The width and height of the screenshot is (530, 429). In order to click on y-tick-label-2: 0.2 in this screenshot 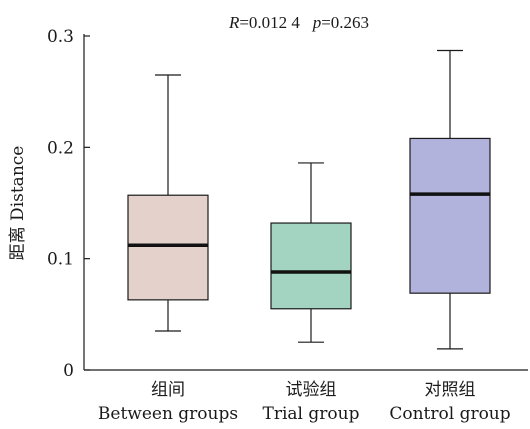, I will do `click(60, 148)`.